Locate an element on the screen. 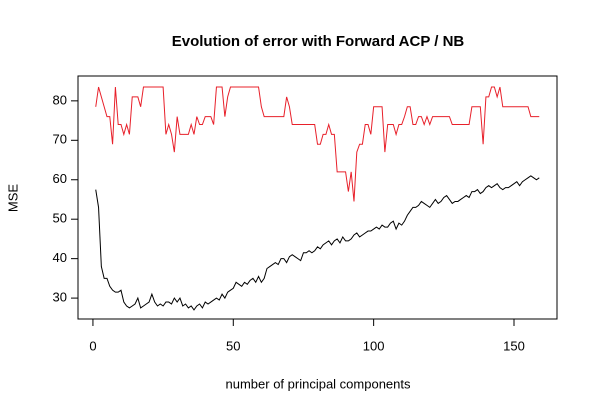 This screenshot has width=599, height=417. x-tick-label: 150 is located at coordinates (514, 345).